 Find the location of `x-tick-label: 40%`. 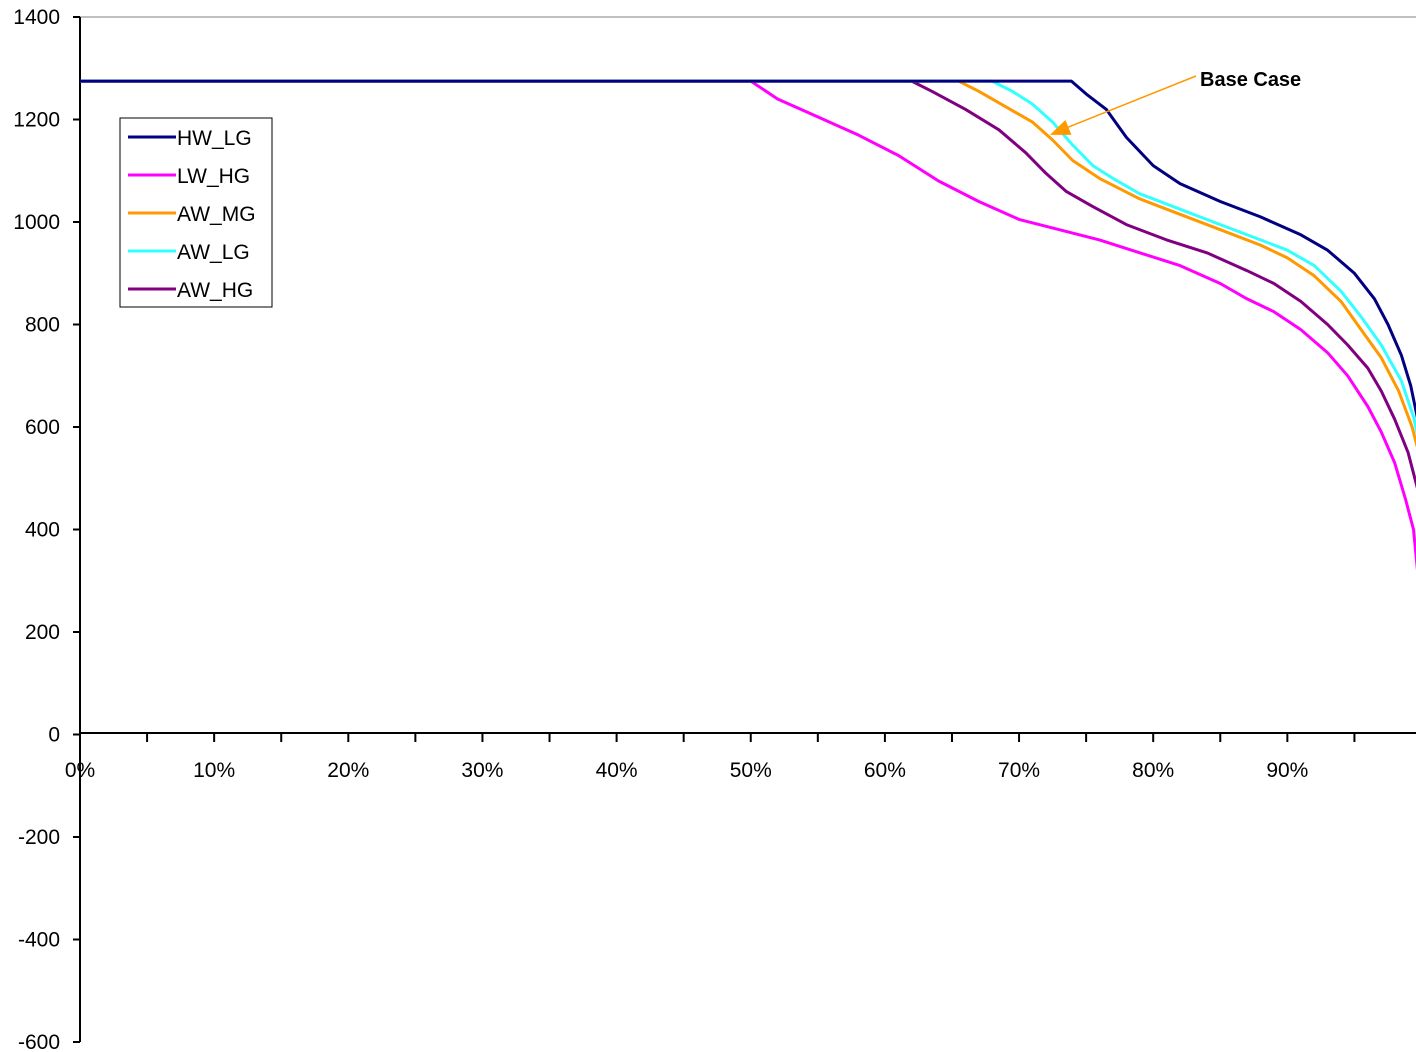

x-tick-label: 40% is located at coordinates (617, 770).